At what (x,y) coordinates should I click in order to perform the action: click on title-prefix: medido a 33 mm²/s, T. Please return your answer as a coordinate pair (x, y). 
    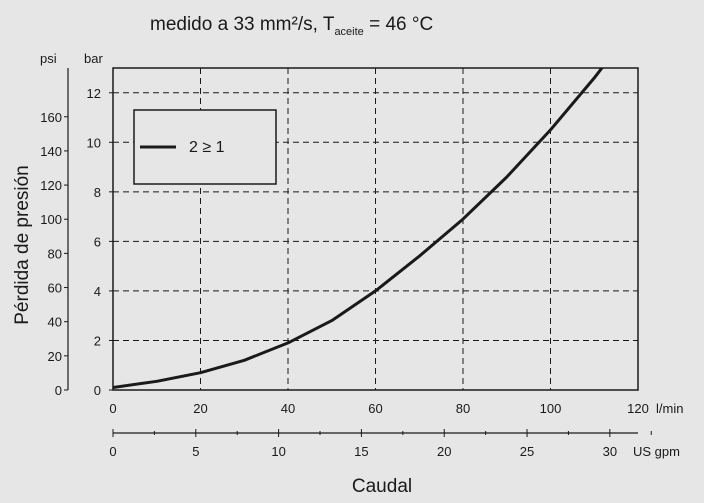
    Looking at the image, I should click on (242, 24).